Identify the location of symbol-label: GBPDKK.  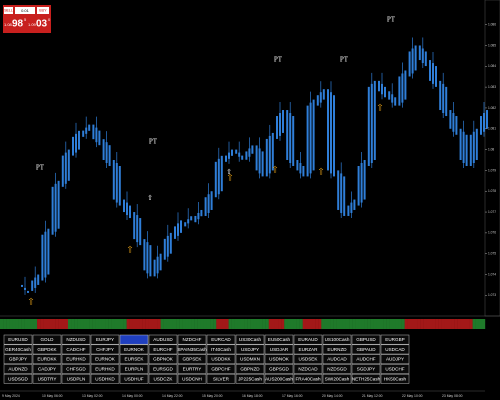
(47, 349).